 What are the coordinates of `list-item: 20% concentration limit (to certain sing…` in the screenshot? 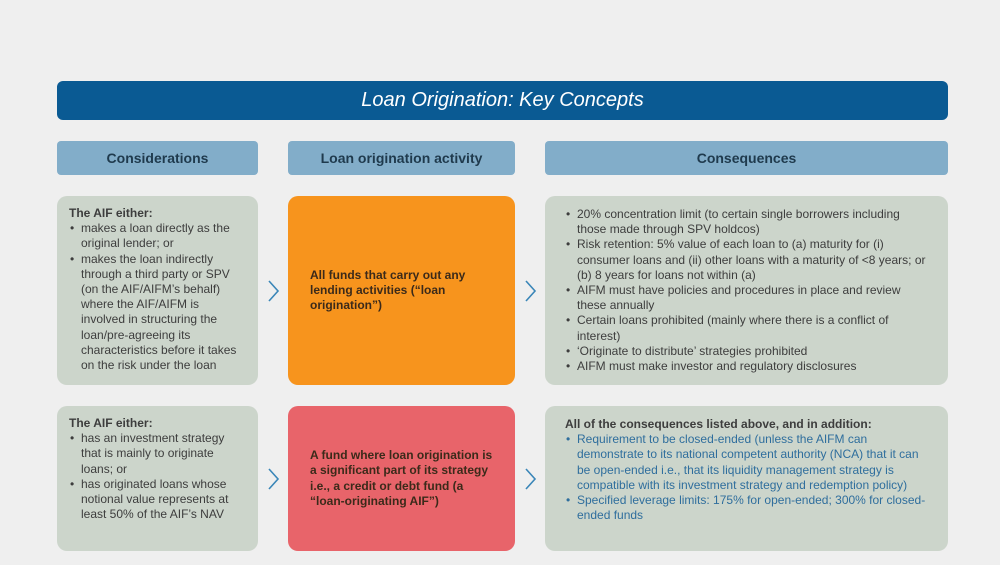 It's located at (746, 222).